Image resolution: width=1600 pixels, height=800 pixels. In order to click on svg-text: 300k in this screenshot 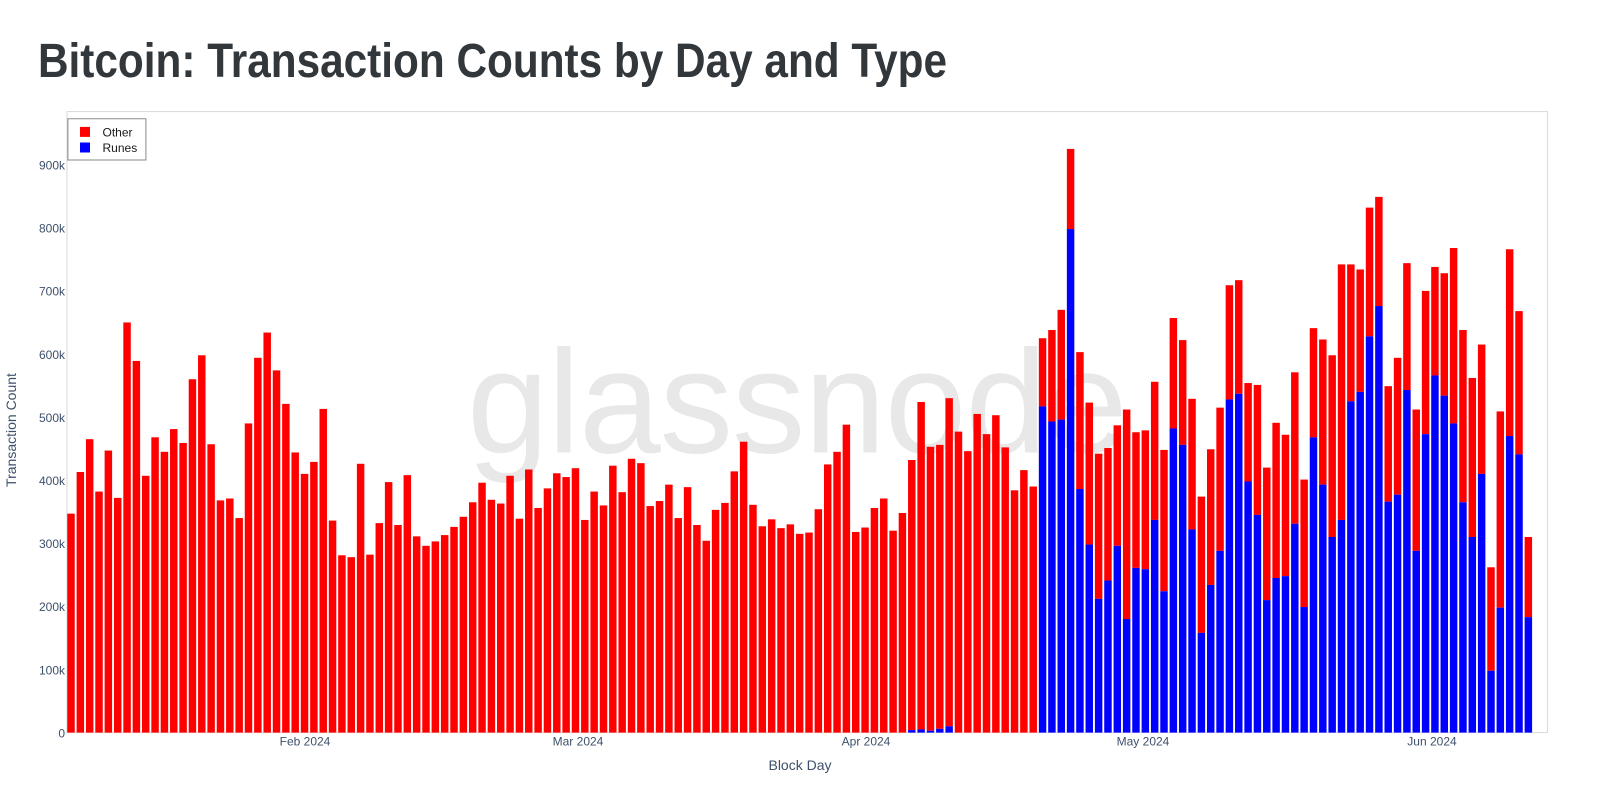, I will do `click(52, 544)`.